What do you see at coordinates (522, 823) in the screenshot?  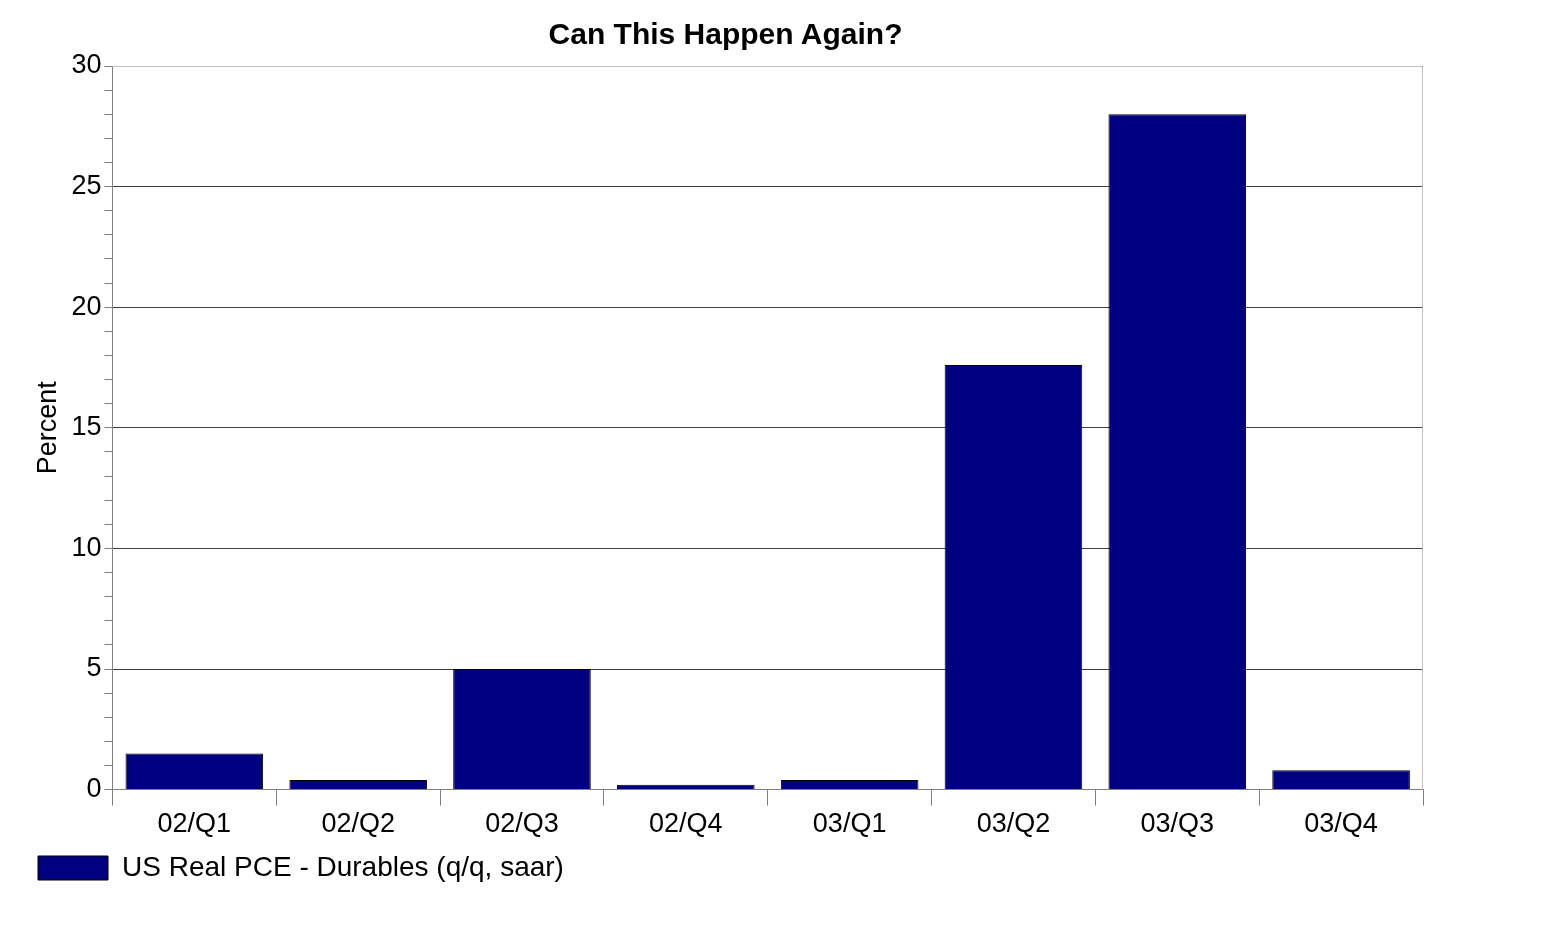 I see `x-tick-label: 02/Q3` at bounding box center [522, 823].